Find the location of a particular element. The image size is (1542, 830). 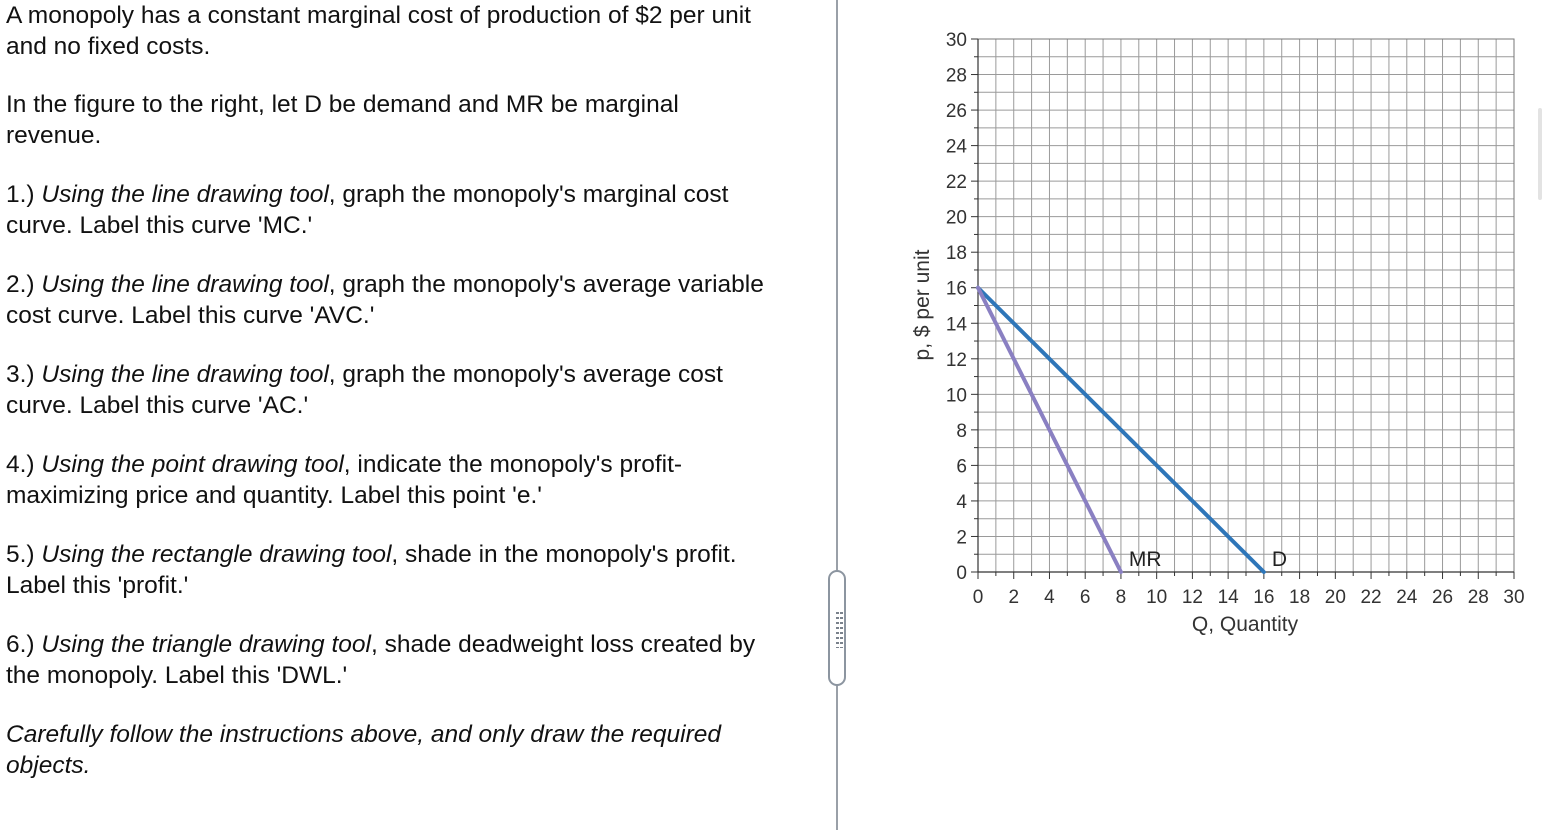

y-tick-label: 22 is located at coordinates (956, 182).